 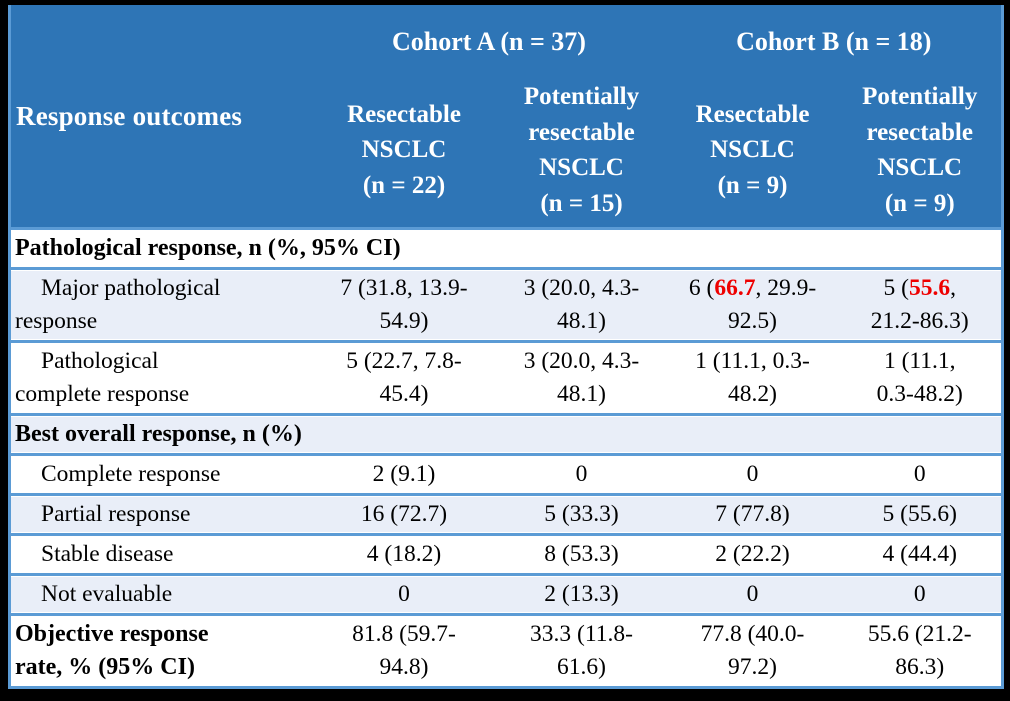 I want to click on value-cell: 8 (53.3), so click(x=581, y=554).